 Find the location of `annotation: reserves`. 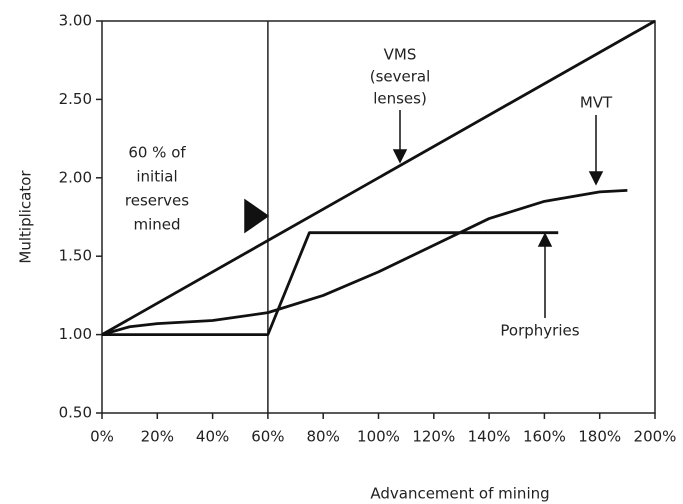

annotation: reserves is located at coordinates (157, 201).